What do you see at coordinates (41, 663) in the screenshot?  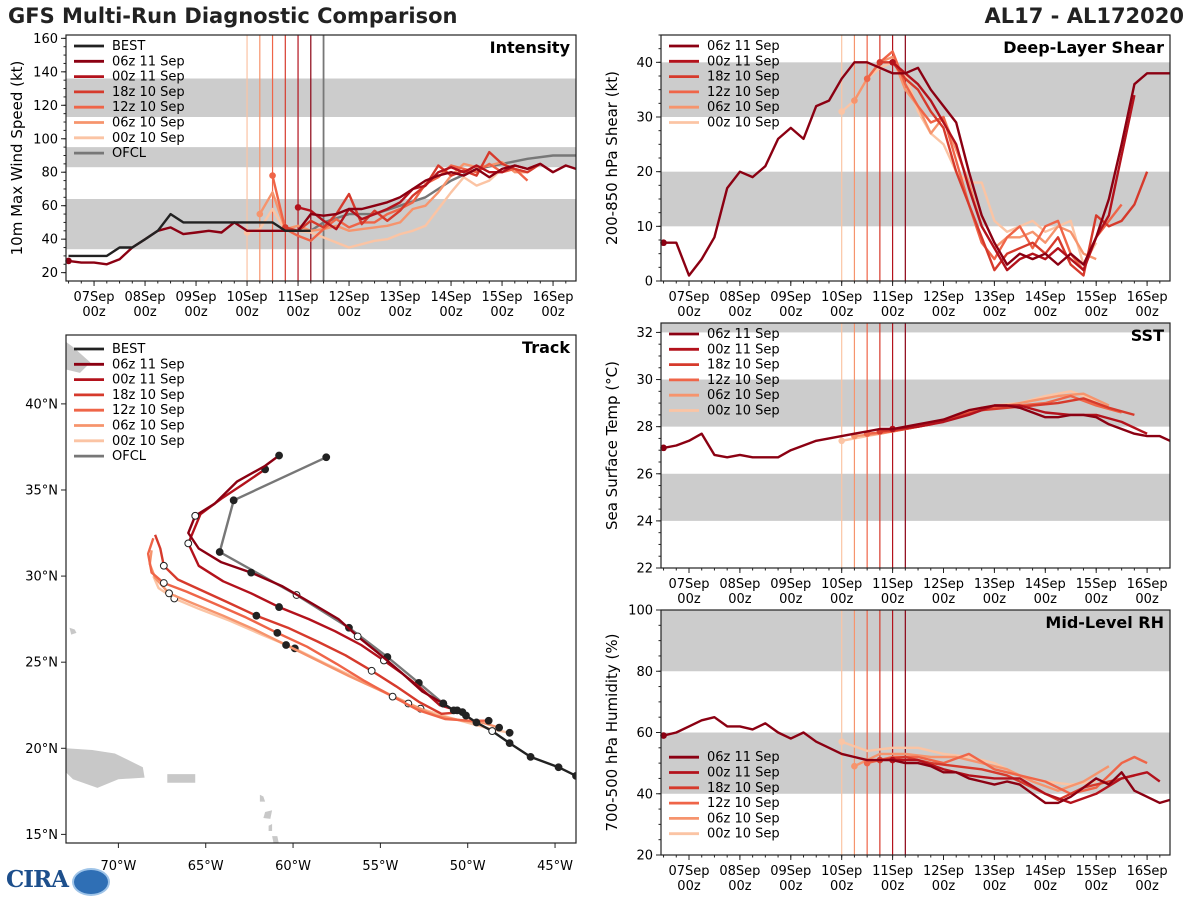 I see `y-tick-label: 25°N` at bounding box center [41, 663].